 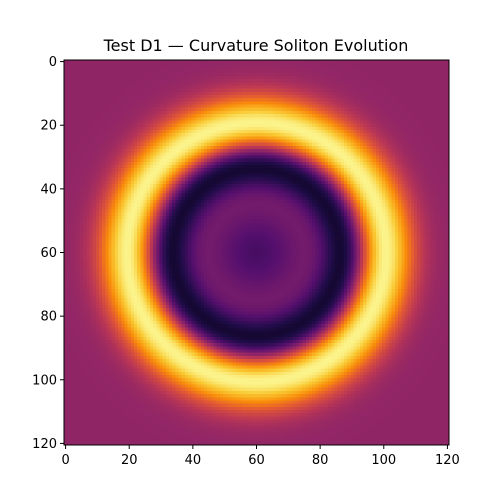 What do you see at coordinates (44, 444) in the screenshot?
I see `y-tick-label: 120` at bounding box center [44, 444].